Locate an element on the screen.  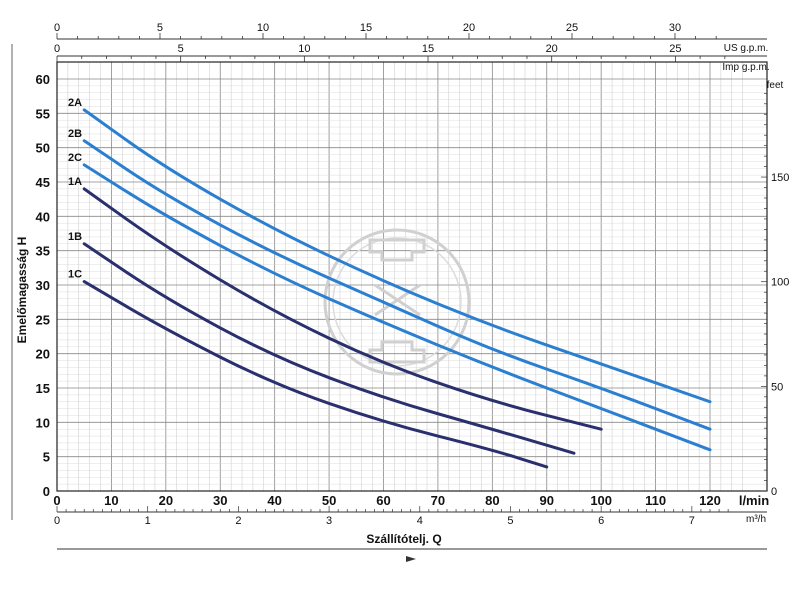
impgpm-unit-label: Imp g.p.m. is located at coordinates (745, 67).